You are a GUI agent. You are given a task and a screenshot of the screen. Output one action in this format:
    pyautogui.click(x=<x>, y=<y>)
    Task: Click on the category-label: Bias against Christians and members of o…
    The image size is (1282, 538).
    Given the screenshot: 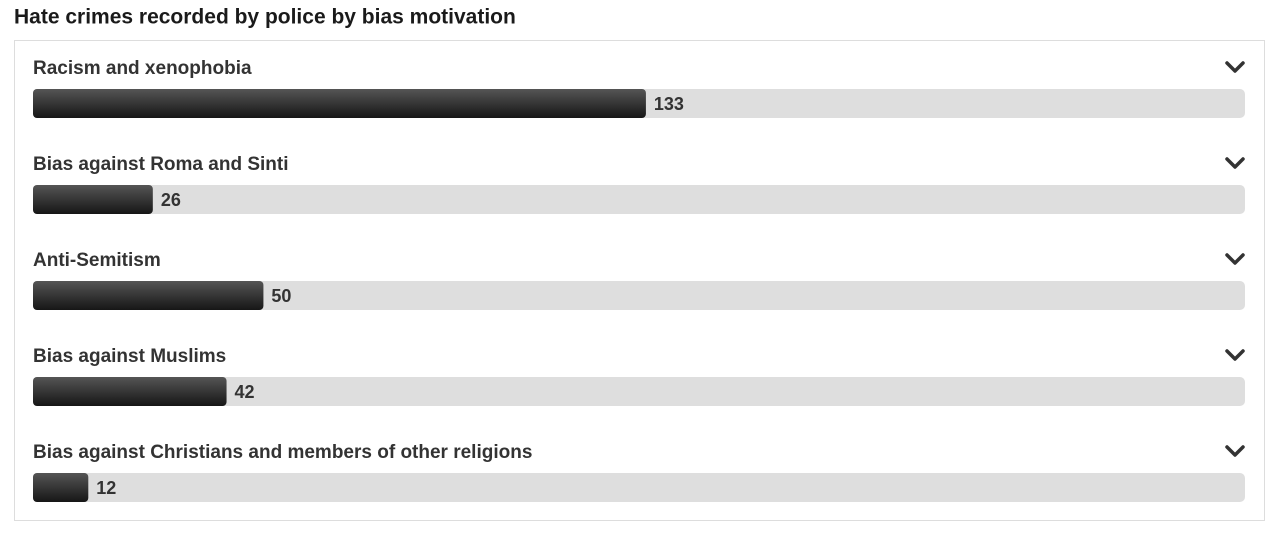 What is the action you would take?
    pyautogui.click(x=282, y=452)
    